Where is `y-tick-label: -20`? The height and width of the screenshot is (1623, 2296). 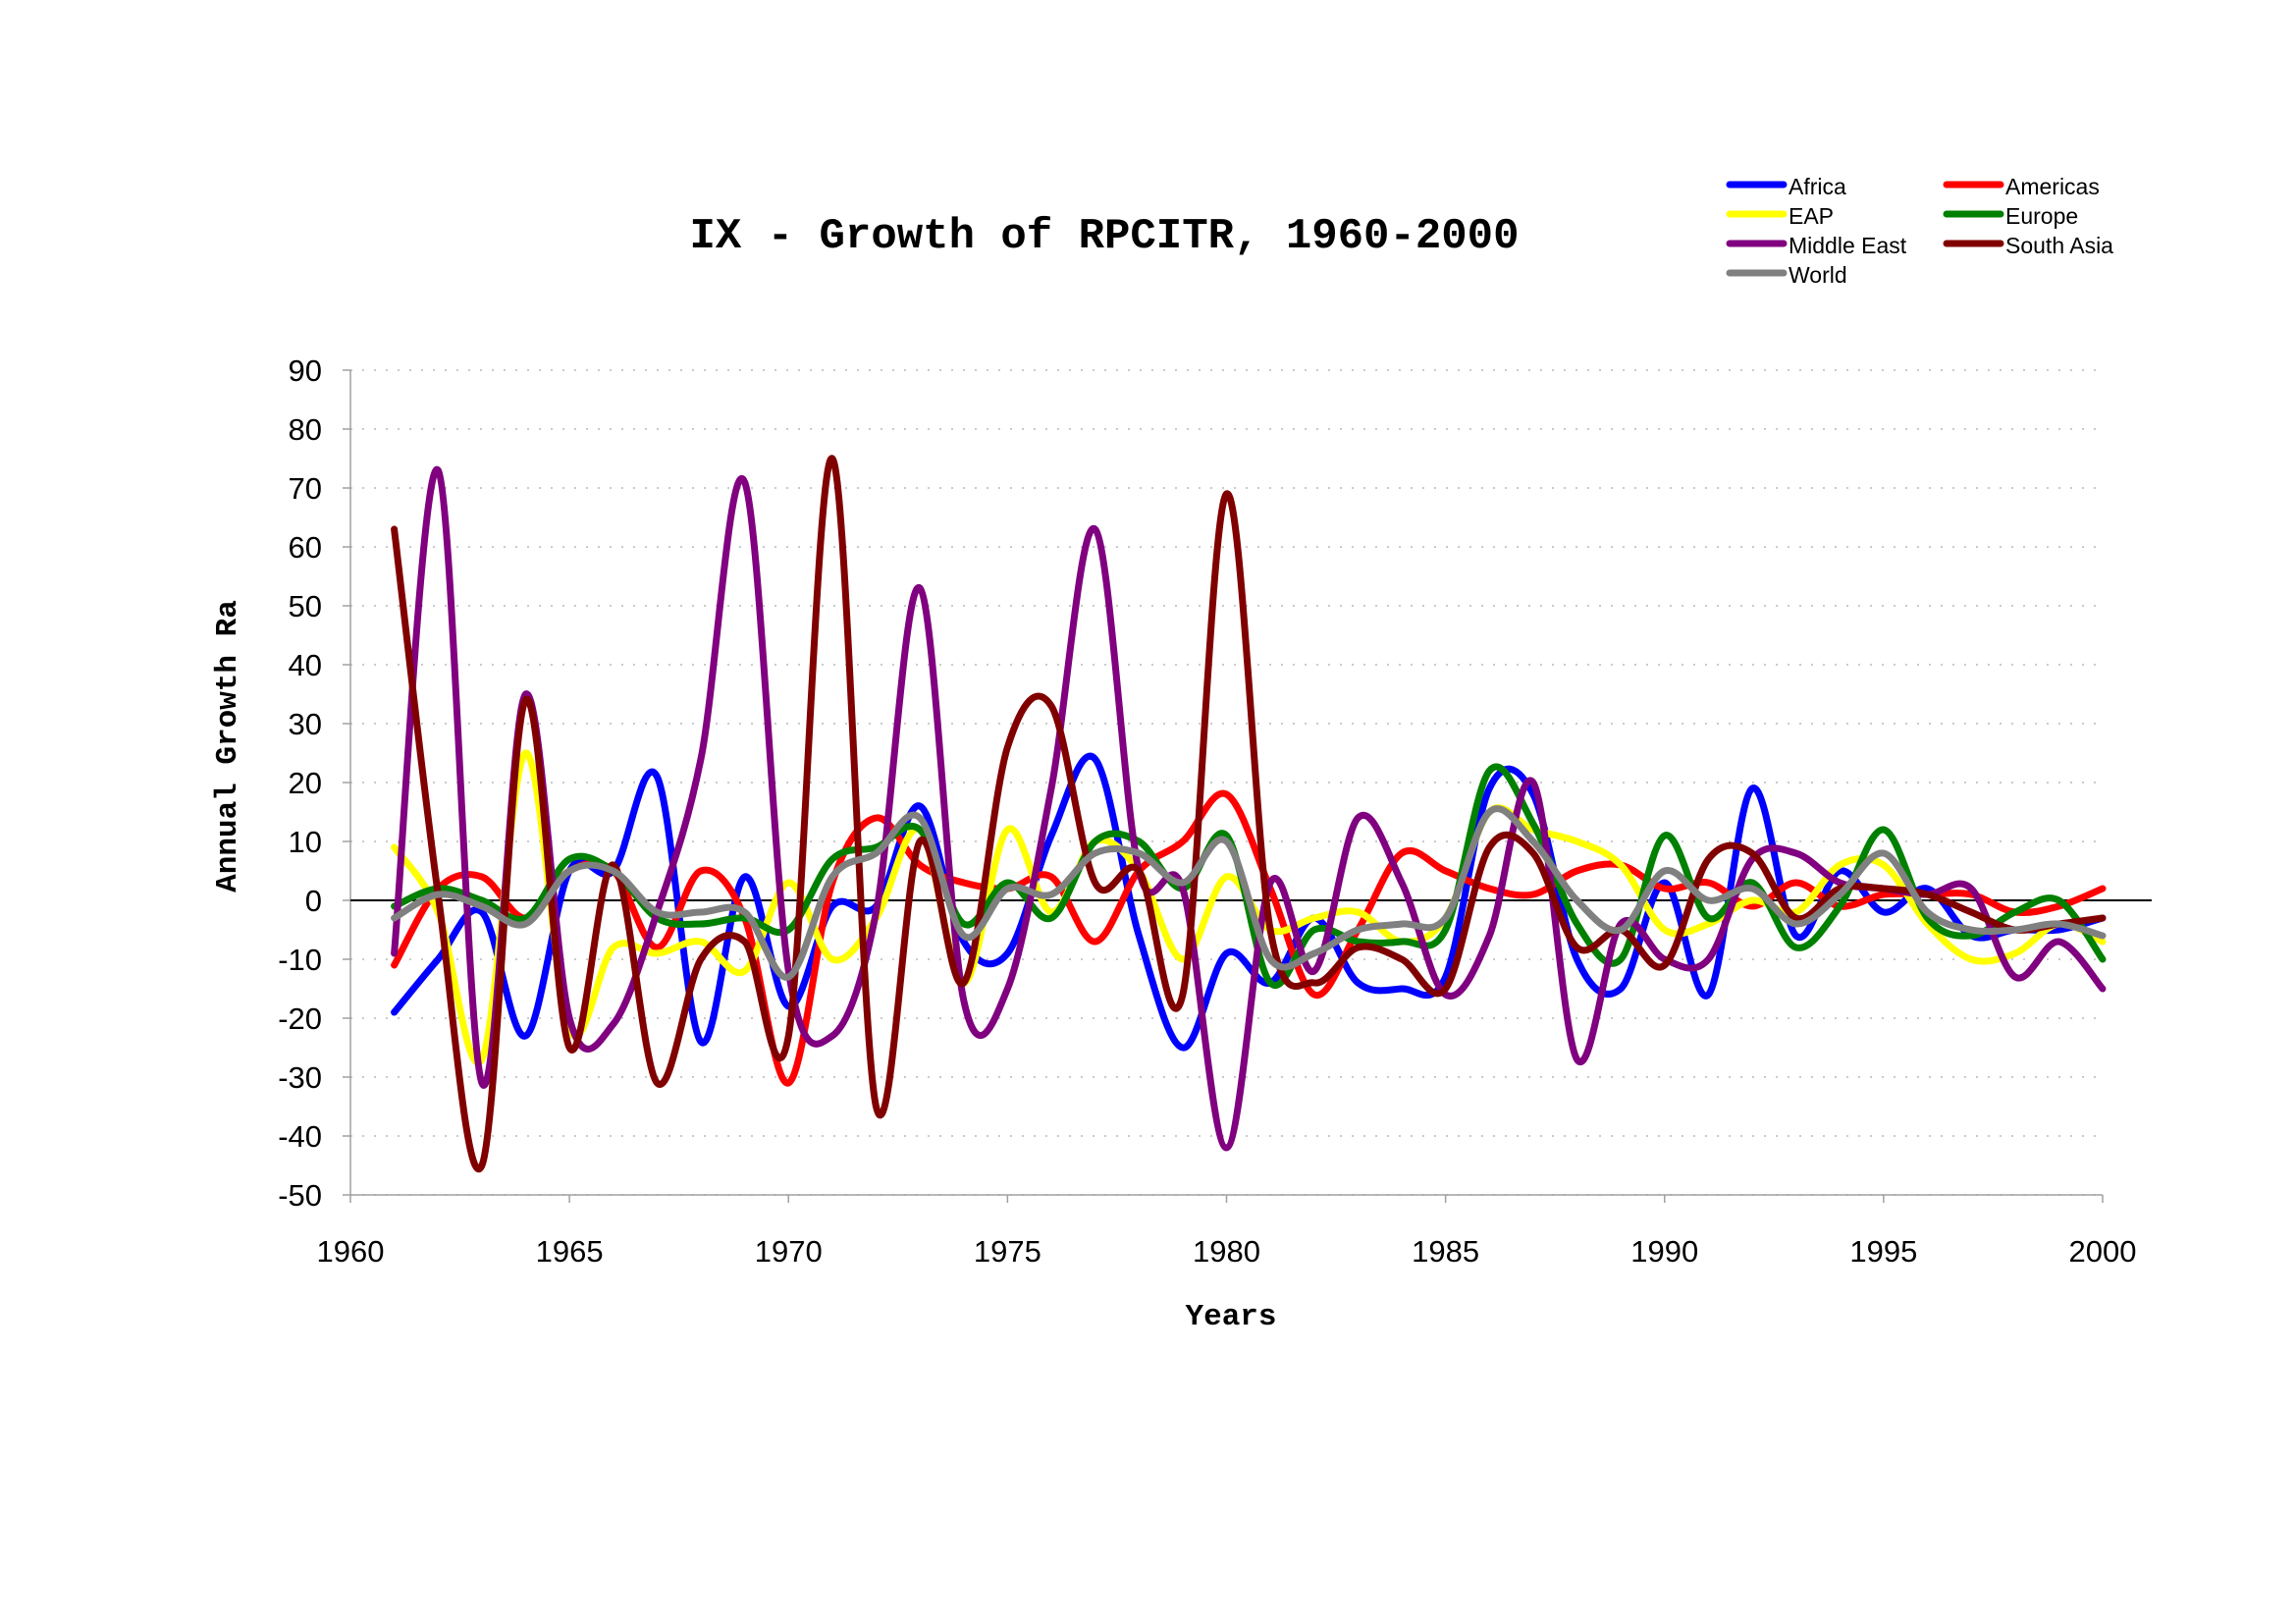
y-tick-label: -20 is located at coordinates (300, 1019).